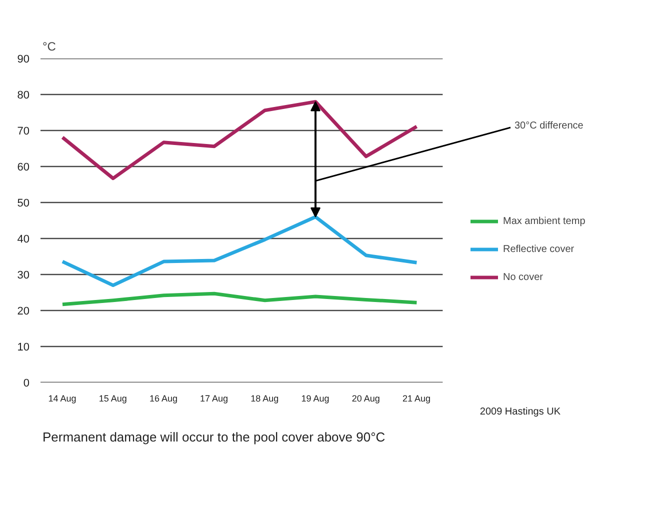  Describe the element at coordinates (264, 399) in the screenshot. I see `x-tick-label: 18 Aug` at that location.